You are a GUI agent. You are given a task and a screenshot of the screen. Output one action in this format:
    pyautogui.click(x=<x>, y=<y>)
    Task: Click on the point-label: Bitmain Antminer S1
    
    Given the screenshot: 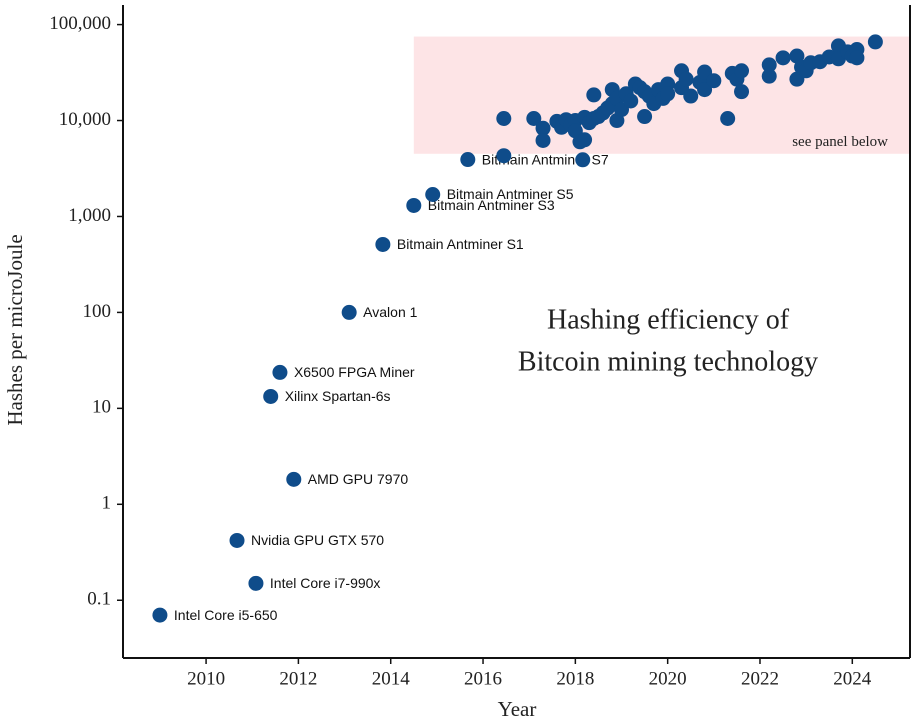 What is the action you would take?
    pyautogui.click(x=460, y=244)
    